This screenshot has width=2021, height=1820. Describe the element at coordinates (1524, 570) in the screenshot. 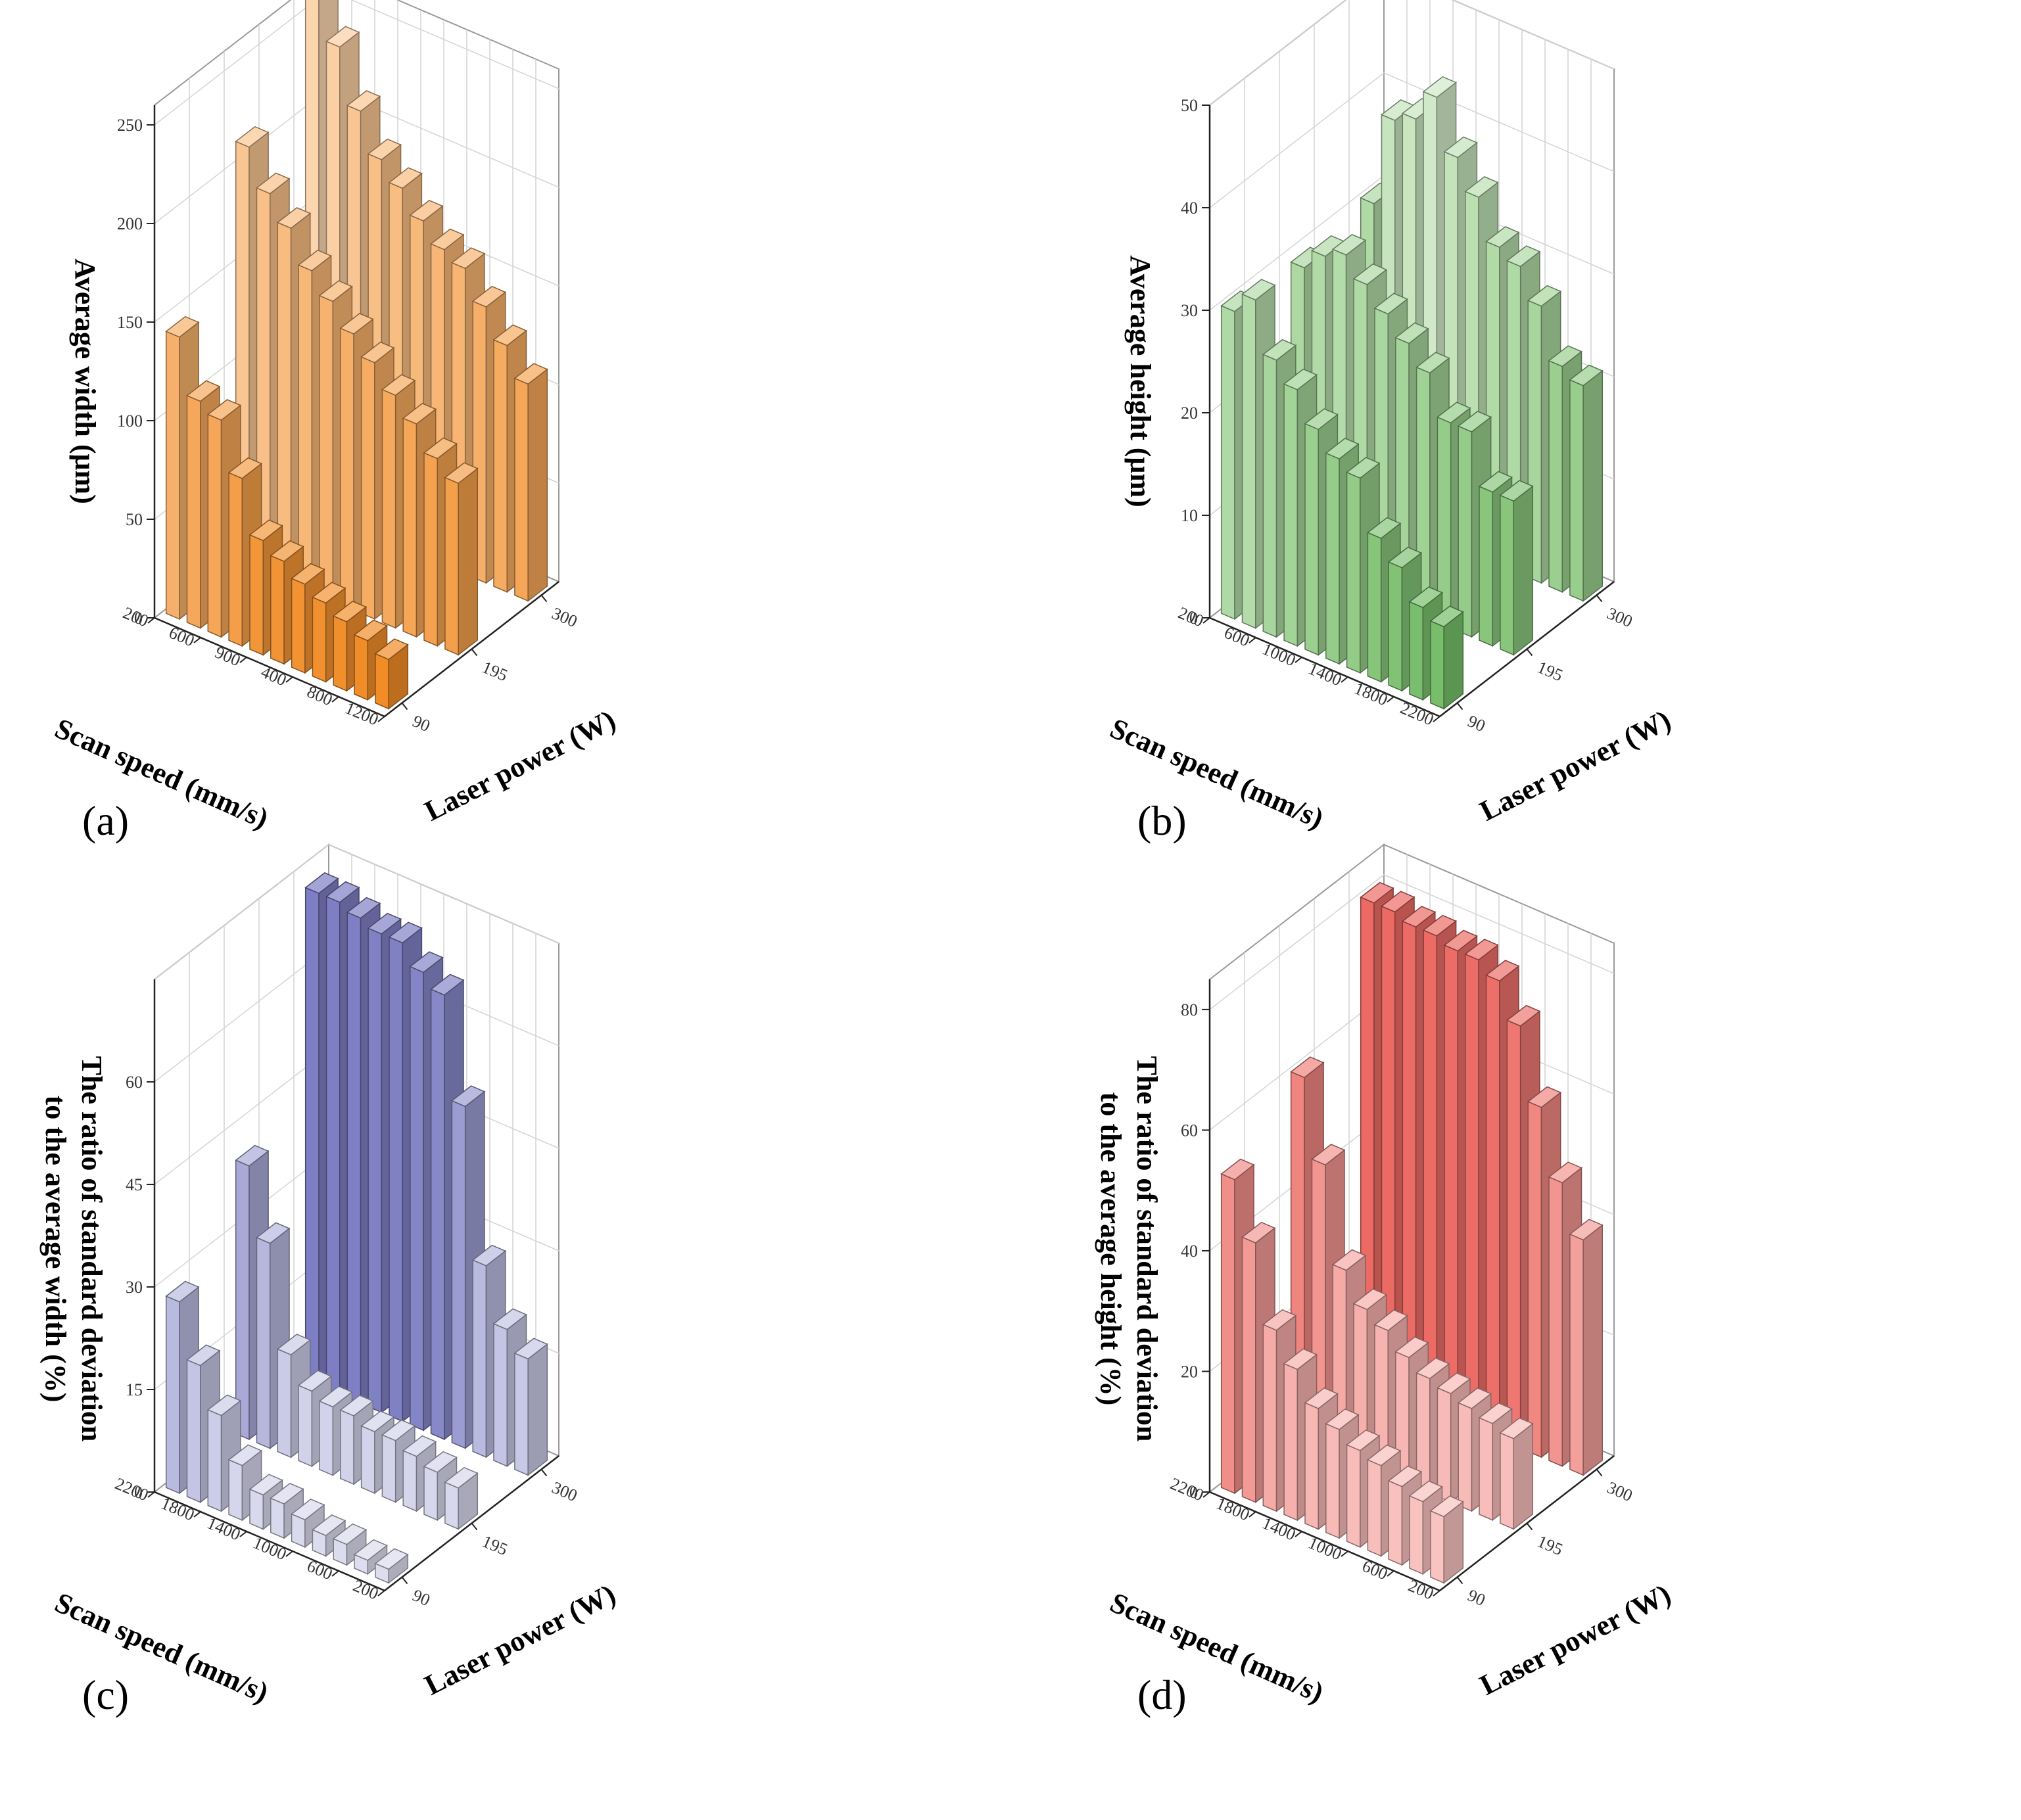

I see `panel-b-bar-side` at that location.